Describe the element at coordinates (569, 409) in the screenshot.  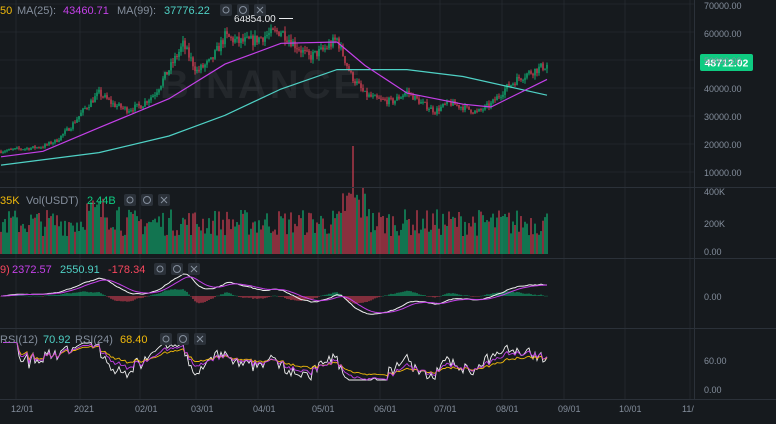
I see `time-tick: 09/01` at that location.